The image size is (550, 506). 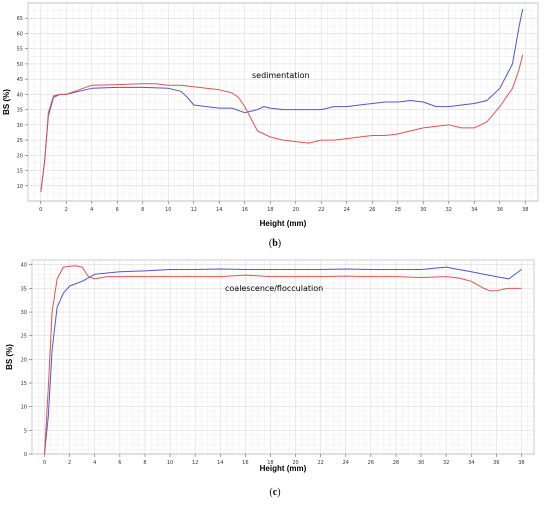 What do you see at coordinates (24, 337) in the screenshot?
I see `chart-c-y-tick-label: 25` at bounding box center [24, 337].